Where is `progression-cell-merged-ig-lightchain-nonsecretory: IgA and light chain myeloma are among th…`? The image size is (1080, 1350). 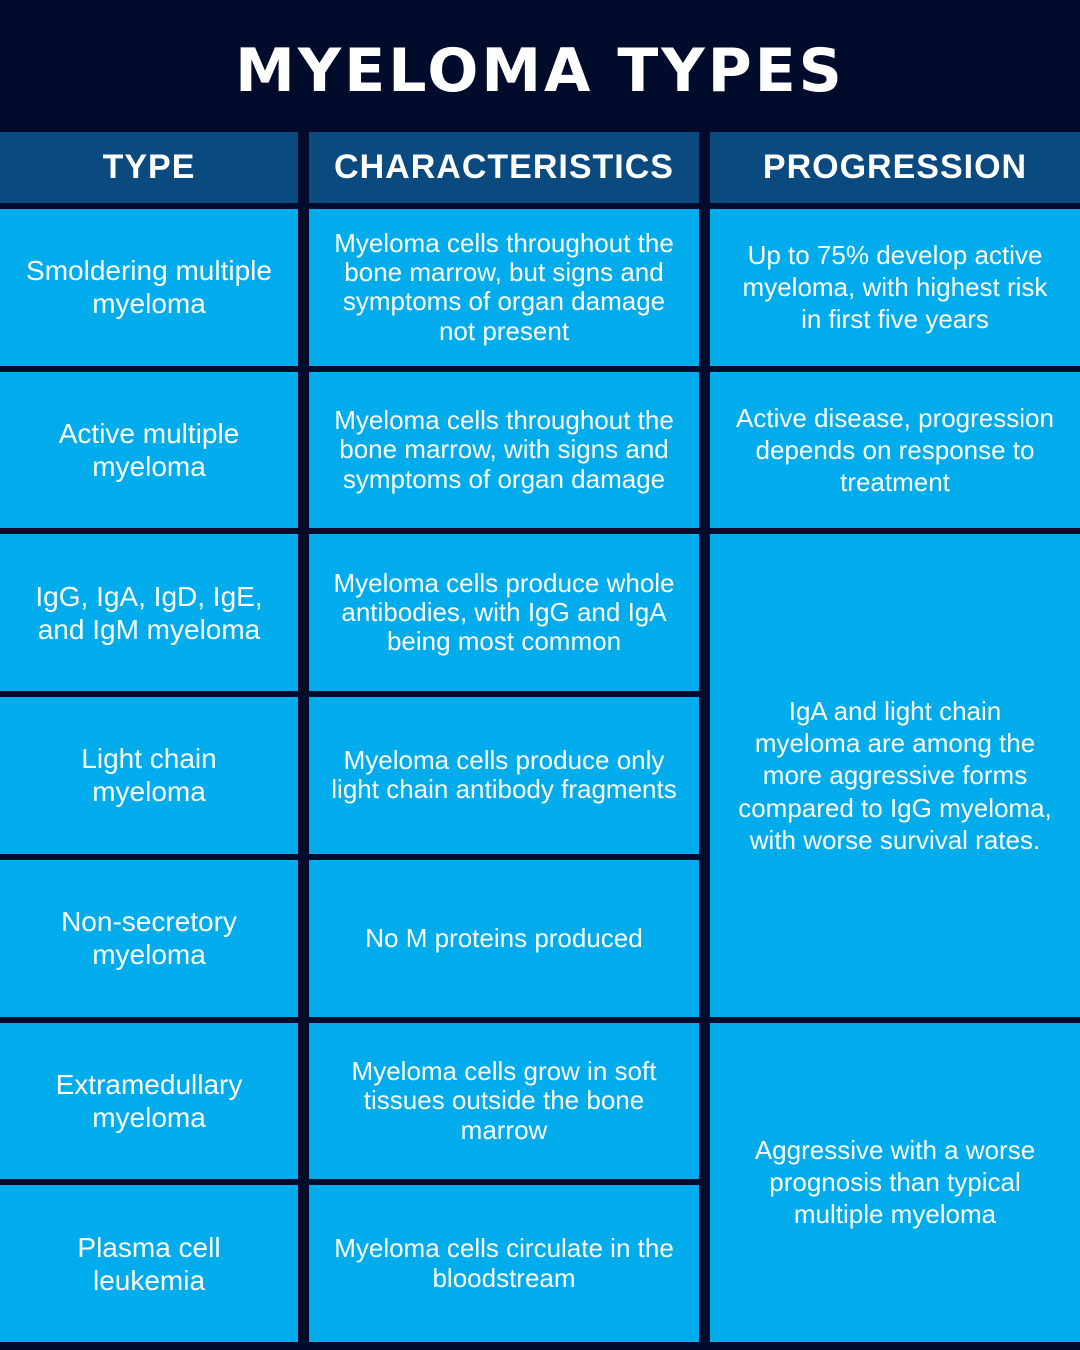 progression-cell-merged-ig-lightchain-nonsecretory: IgA and light chain myeloma are among th… is located at coordinates (895, 775).